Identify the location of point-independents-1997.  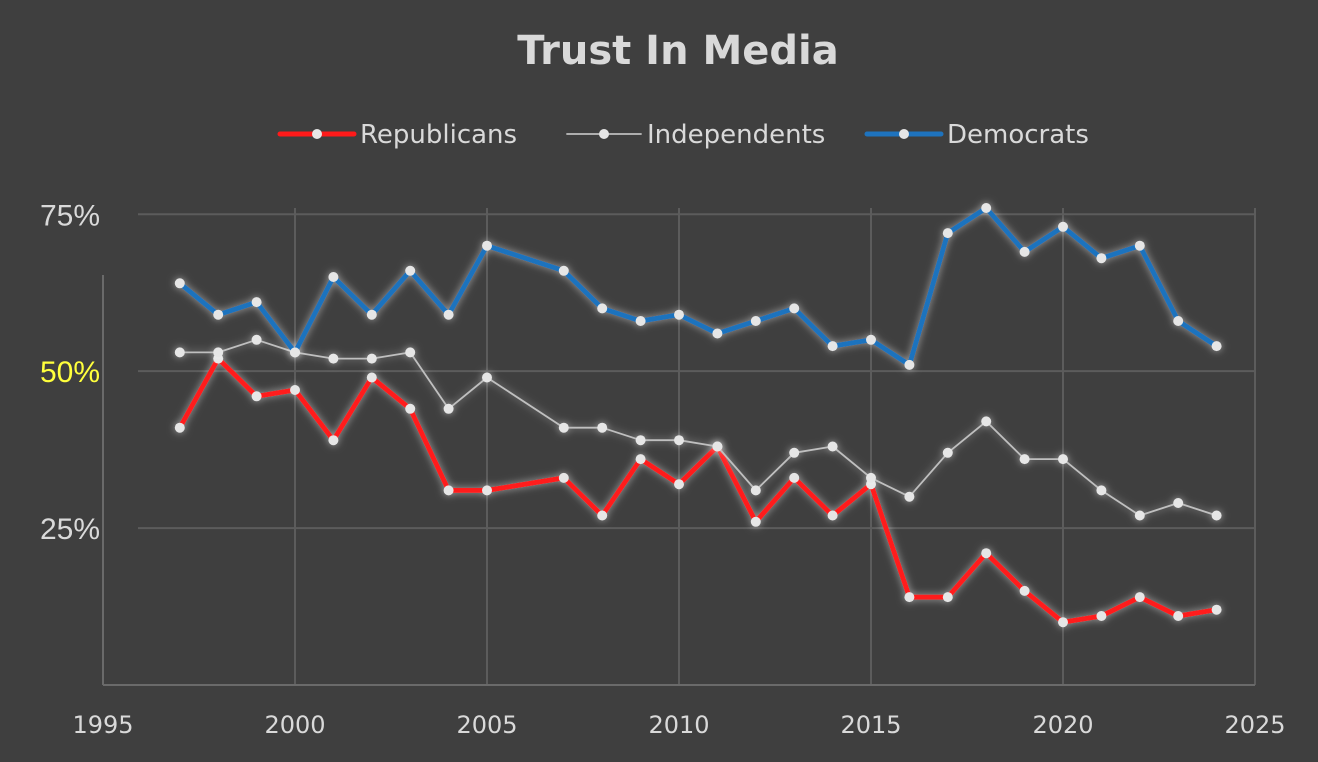
(179, 352).